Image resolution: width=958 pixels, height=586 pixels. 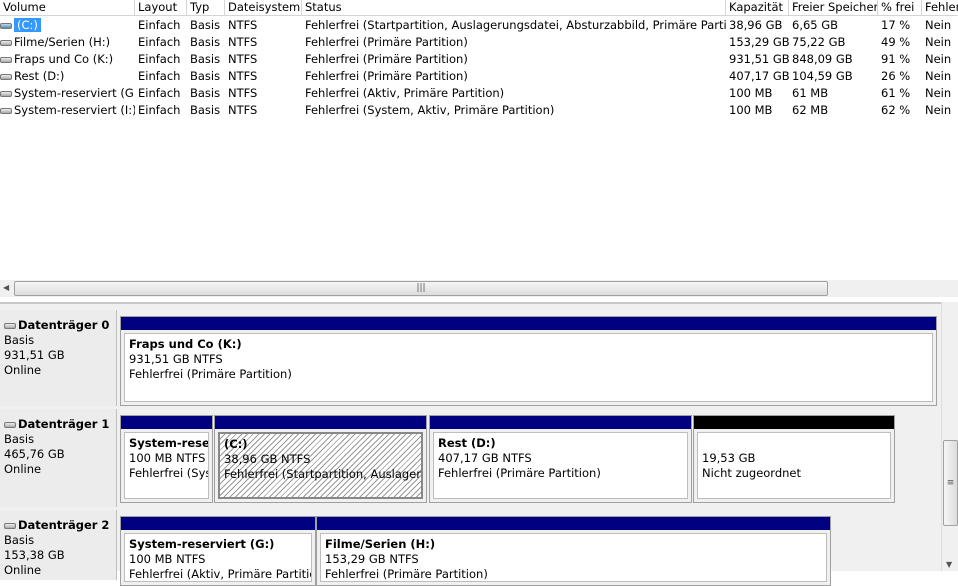 I want to click on column-header-status: Status, so click(x=514, y=8).